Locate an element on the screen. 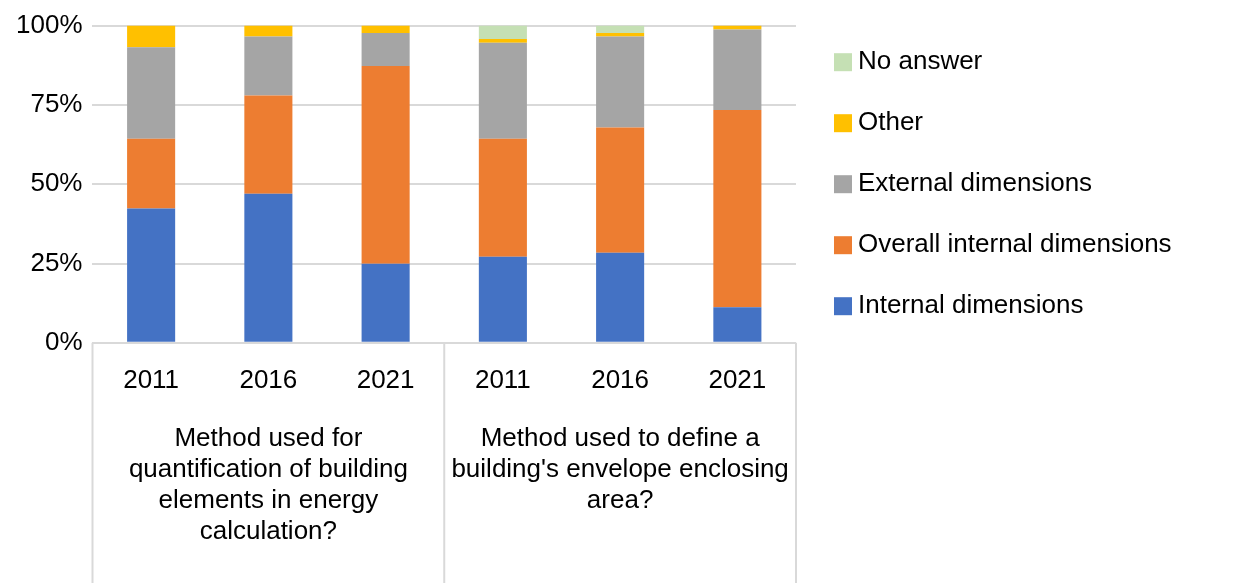 Image resolution: width=1236 pixels, height=583 pixels. y-tick-label: 0% is located at coordinates (63, 340).